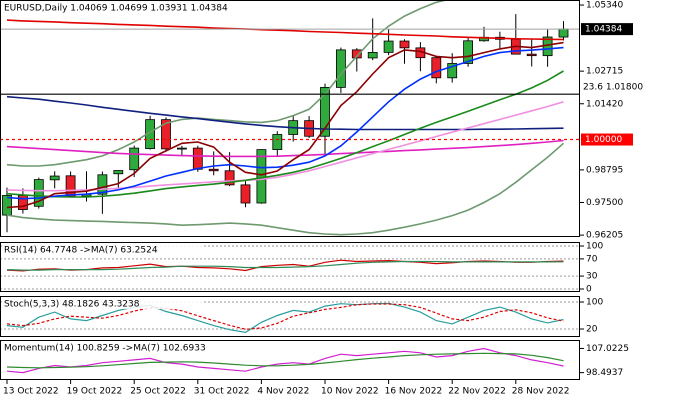 This screenshot has width=700, height=400. Describe the element at coordinates (604, 104) in the screenshot. I see `y-tick-label: 1.01420` at that location.